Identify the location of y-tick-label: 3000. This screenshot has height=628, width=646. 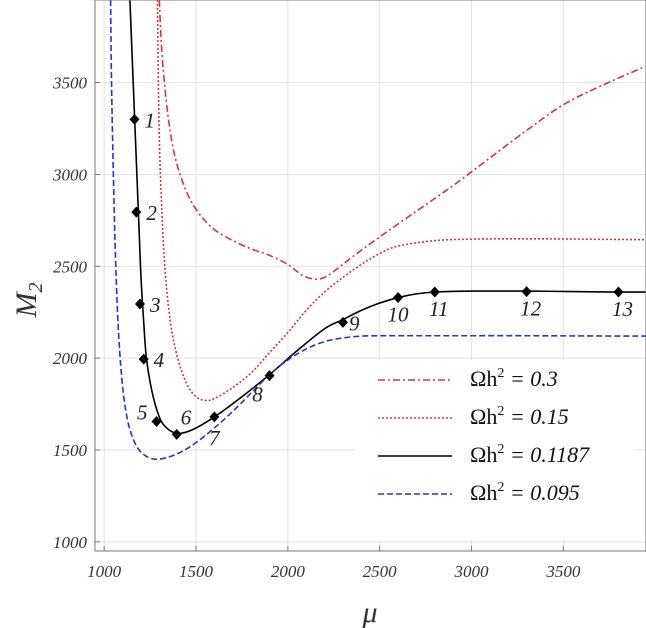
(70, 174).